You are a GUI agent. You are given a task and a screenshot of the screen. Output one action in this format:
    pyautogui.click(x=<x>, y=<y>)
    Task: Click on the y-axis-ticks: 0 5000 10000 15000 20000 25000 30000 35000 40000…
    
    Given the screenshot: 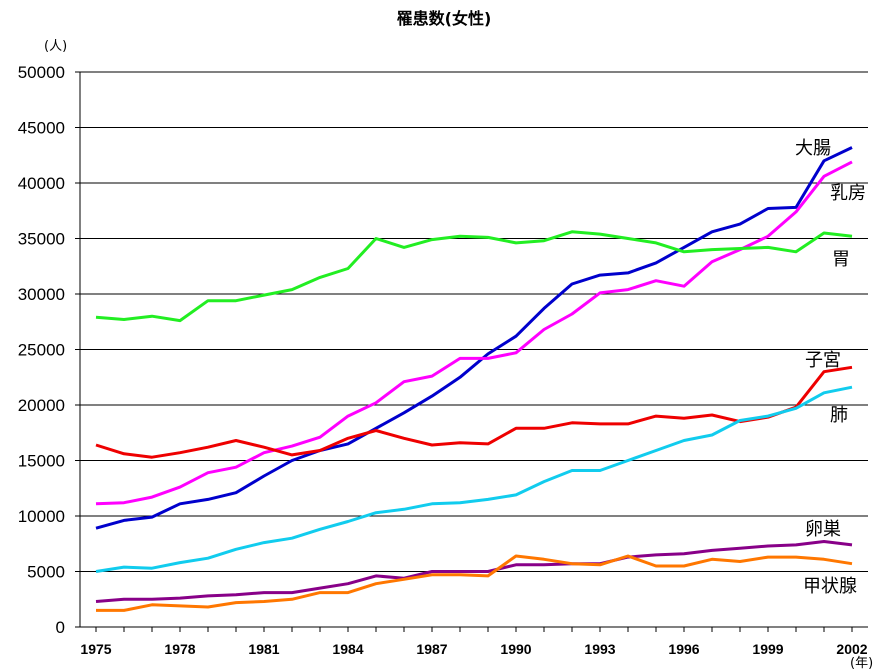 What is the action you would take?
    pyautogui.click(x=49, y=350)
    